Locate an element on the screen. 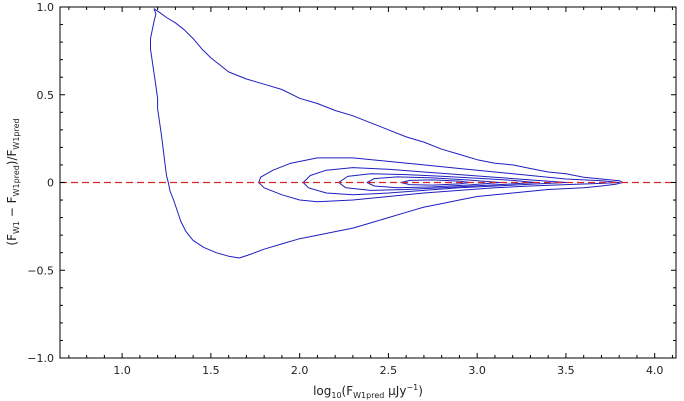 The image size is (684, 401). y-tick-label: 0 is located at coordinates (50, 183).